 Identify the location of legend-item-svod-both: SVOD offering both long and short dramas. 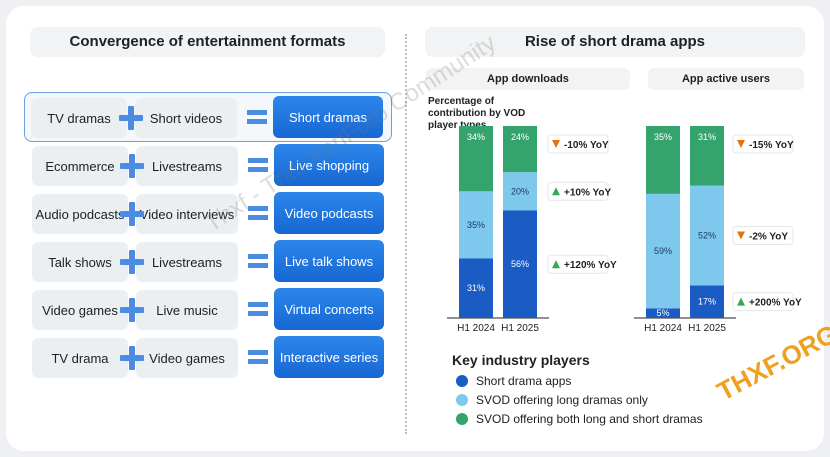
(579, 419).